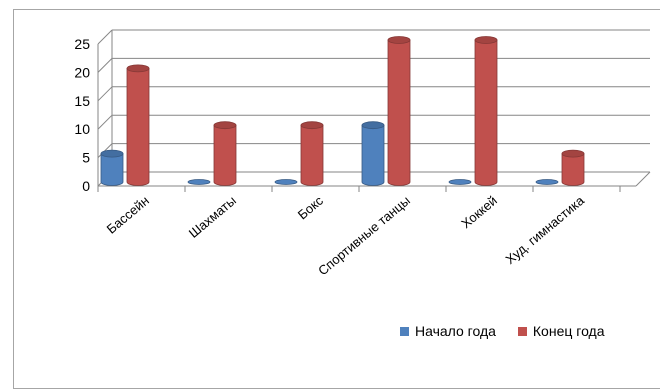 This screenshot has height=389, width=660. What do you see at coordinates (311, 207) in the screenshot?
I see `x-tick-label: Бокс` at bounding box center [311, 207].